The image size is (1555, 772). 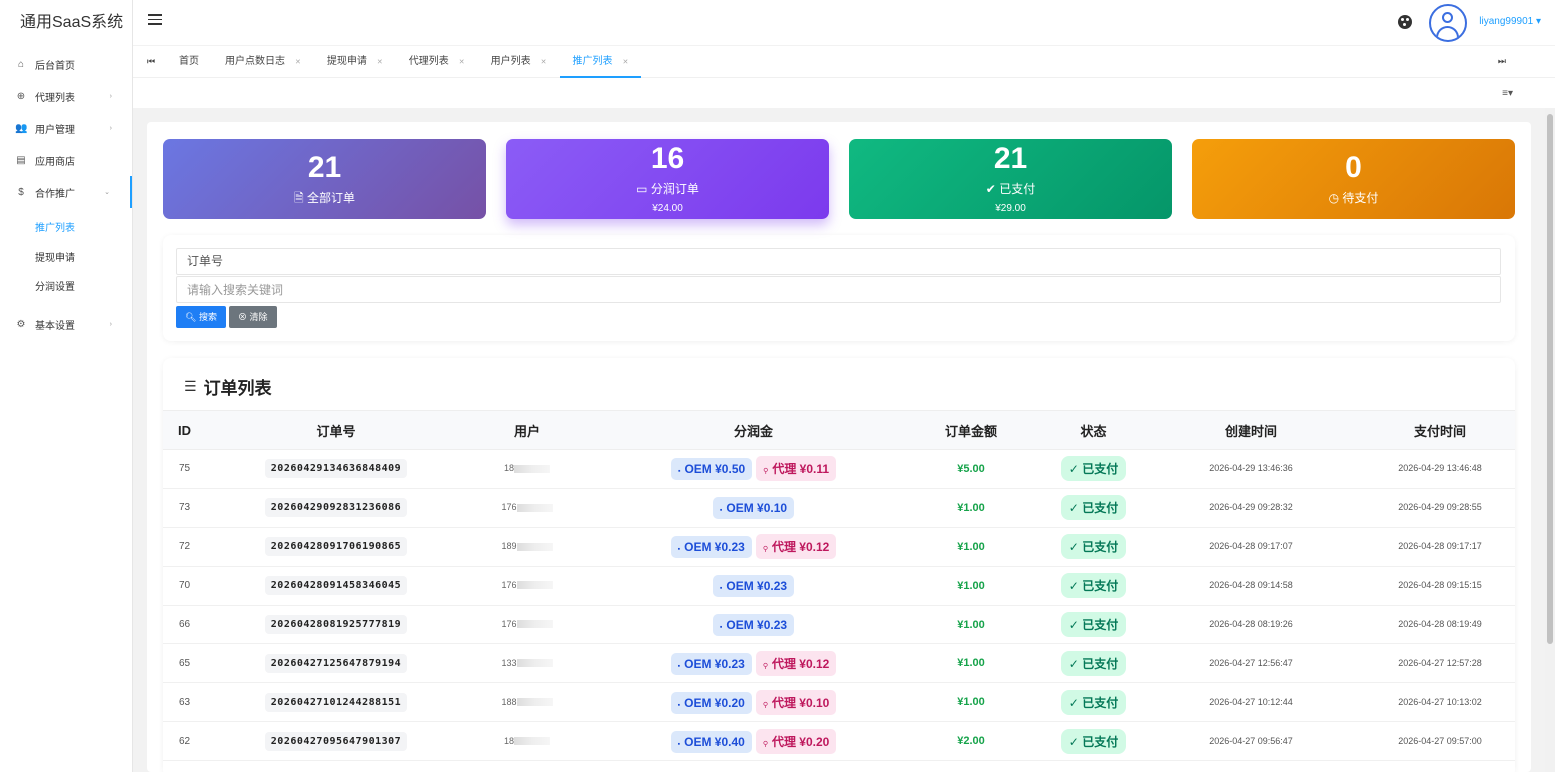 I want to click on page-scrollbar, so click(x=1550, y=440).